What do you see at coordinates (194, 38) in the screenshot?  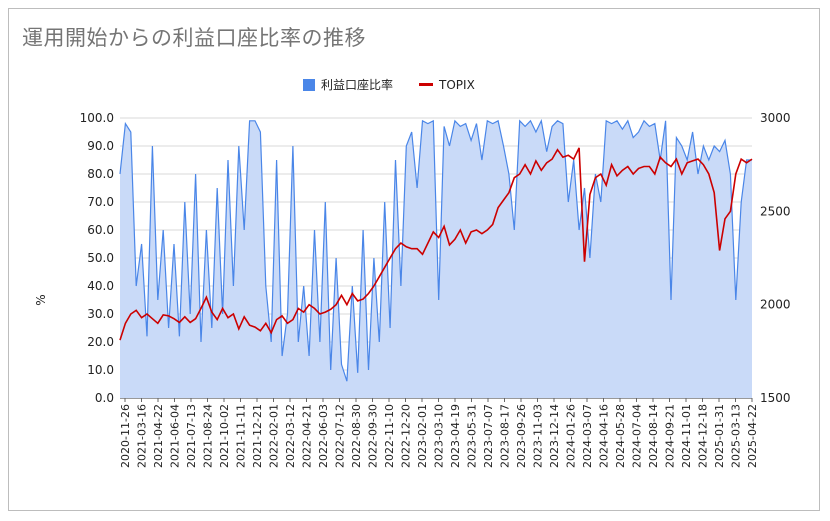 I see `chart-title: 運用開始からの利益口座比率の推移` at bounding box center [194, 38].